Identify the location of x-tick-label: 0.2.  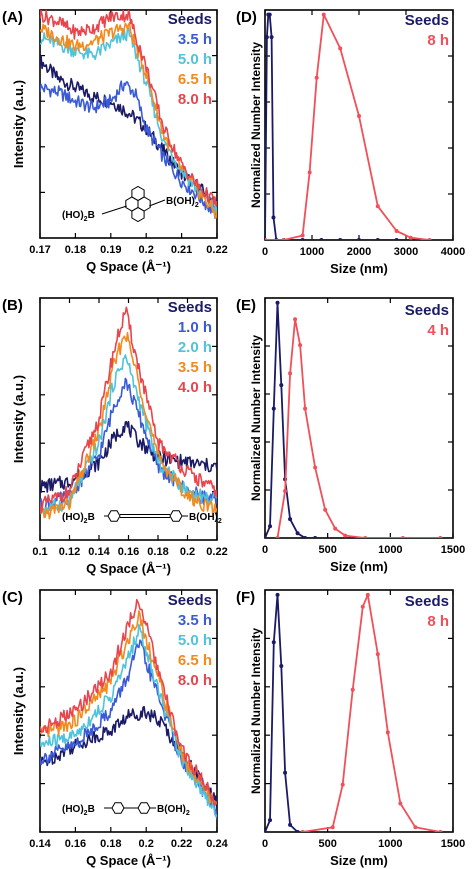
(146, 250).